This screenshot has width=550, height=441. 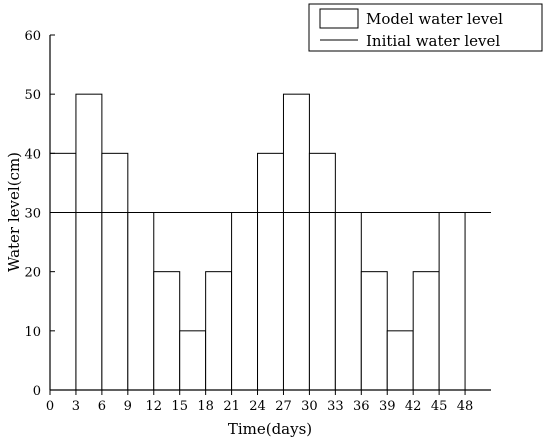 What do you see at coordinates (361, 406) in the screenshot?
I see `x-tick-label: 36` at bounding box center [361, 406].